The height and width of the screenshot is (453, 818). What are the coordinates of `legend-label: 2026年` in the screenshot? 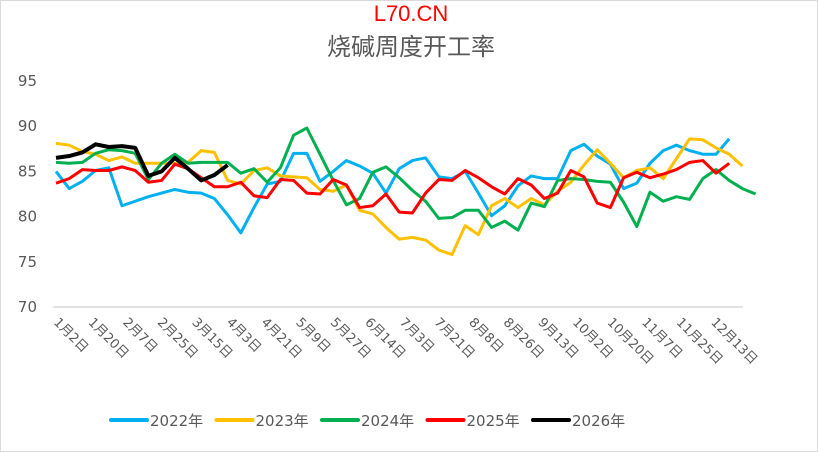 It's located at (598, 421).